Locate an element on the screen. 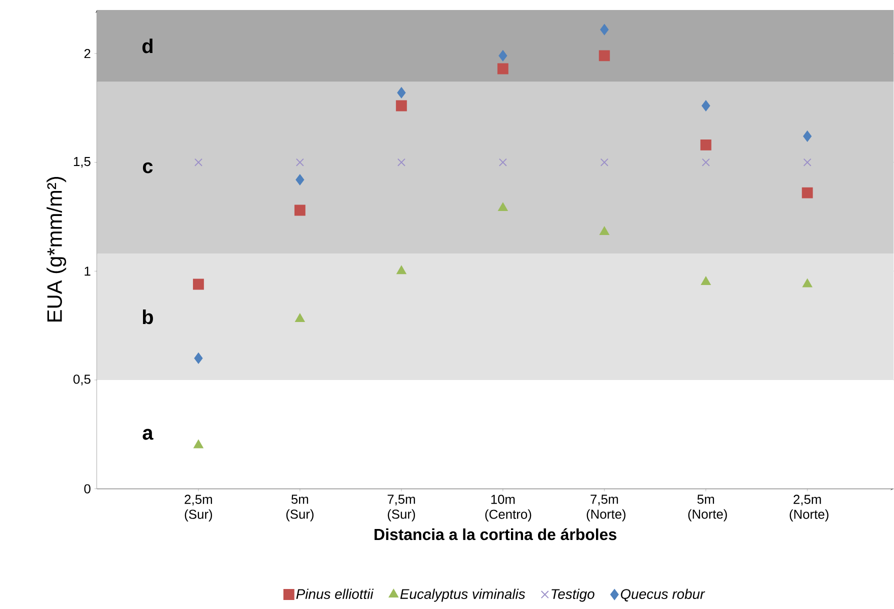  y-tick-label: 0 is located at coordinates (87, 489).